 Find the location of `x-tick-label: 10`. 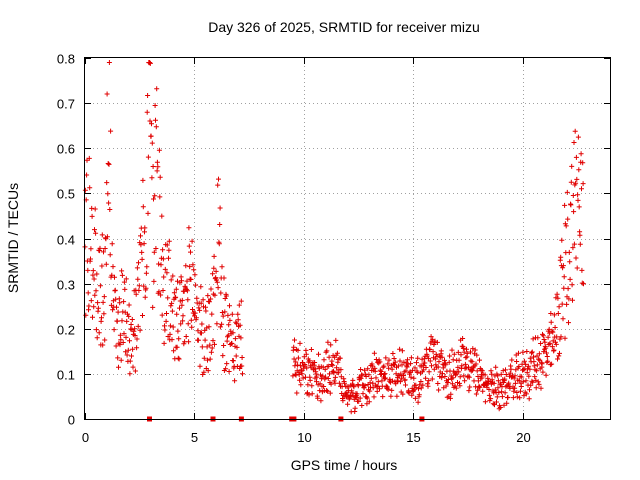

x-tick-label: 10 is located at coordinates (304, 437).